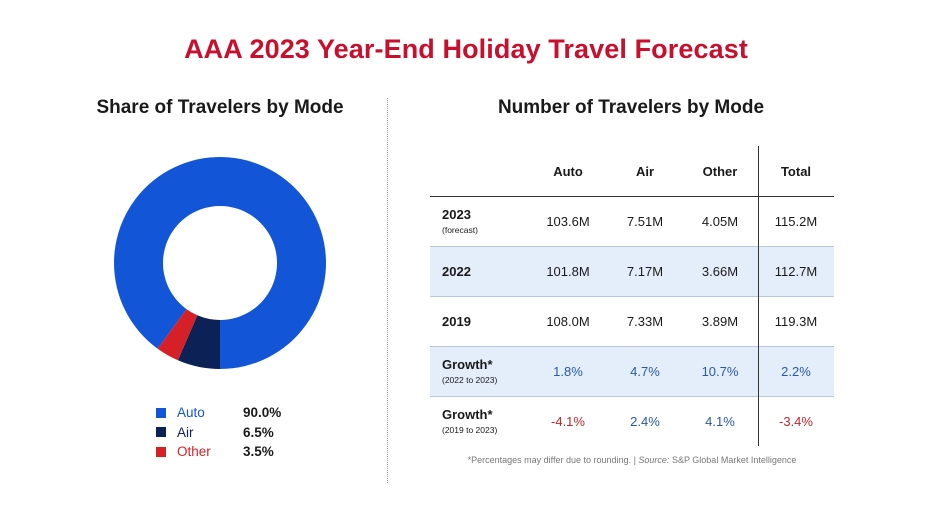 The width and height of the screenshot is (932, 524). What do you see at coordinates (191, 413) in the screenshot?
I see `legend-label: Auto` at bounding box center [191, 413].